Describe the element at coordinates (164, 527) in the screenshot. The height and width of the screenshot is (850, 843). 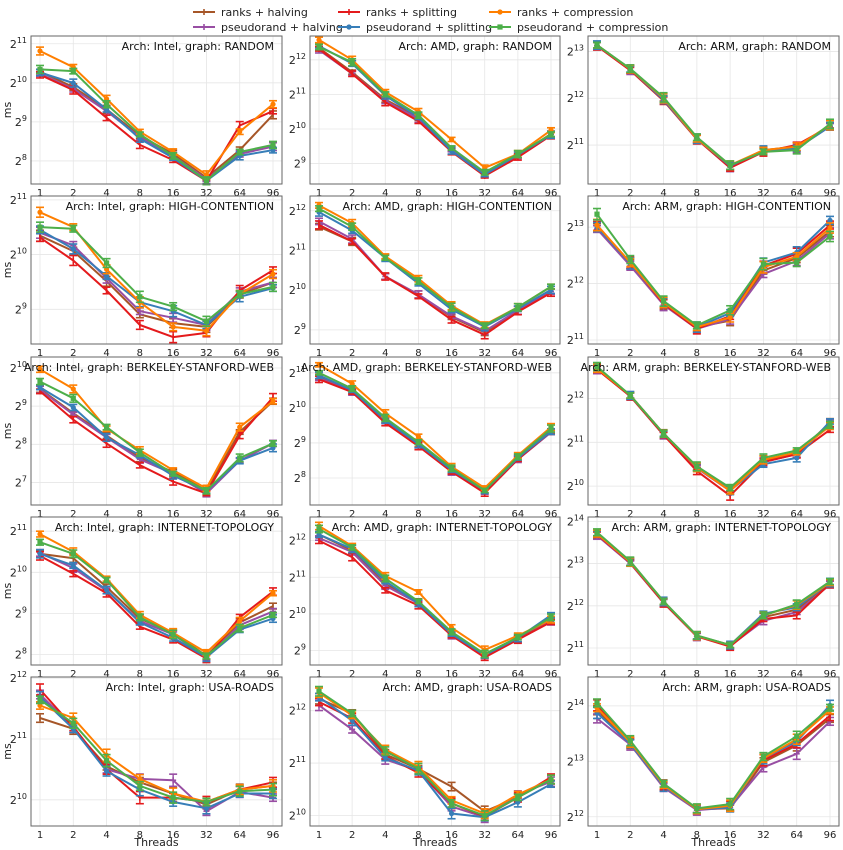
I see `panel-title: Arch: Intel, graph: INTERNET-TOPOLOGY` at that location.